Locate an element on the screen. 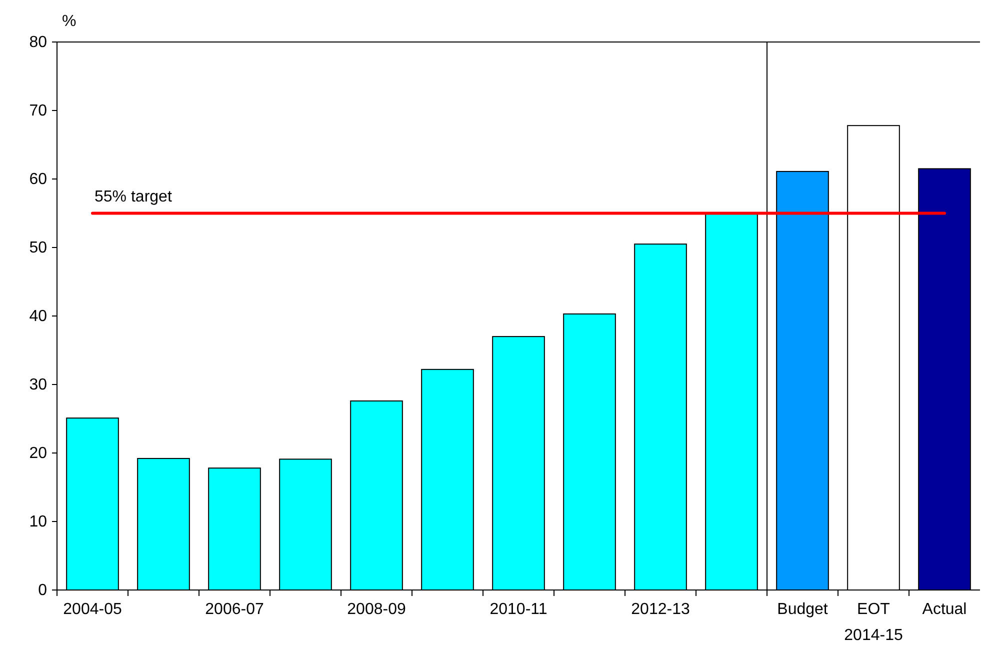 This screenshot has width=982, height=652. x-tick-label: 2006-07 is located at coordinates (234, 609).